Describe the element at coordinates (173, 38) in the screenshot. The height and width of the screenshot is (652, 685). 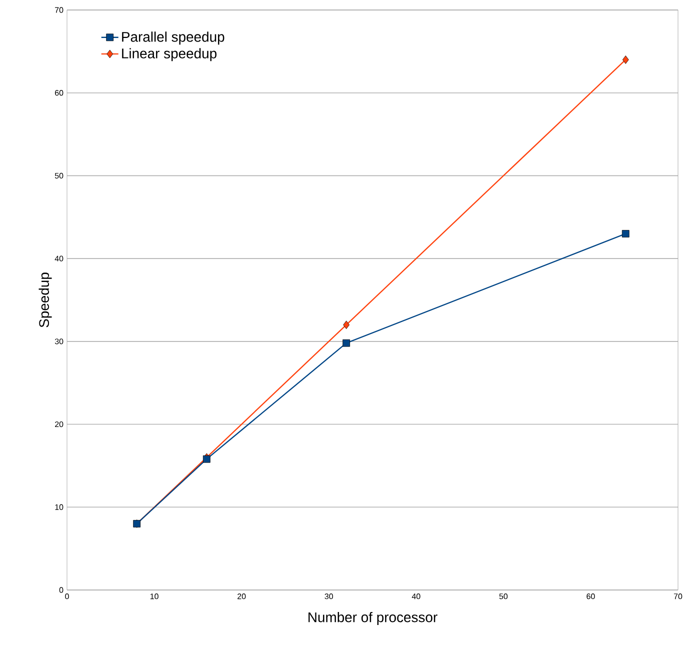
I see `legend-label: Parallel speedup` at that location.